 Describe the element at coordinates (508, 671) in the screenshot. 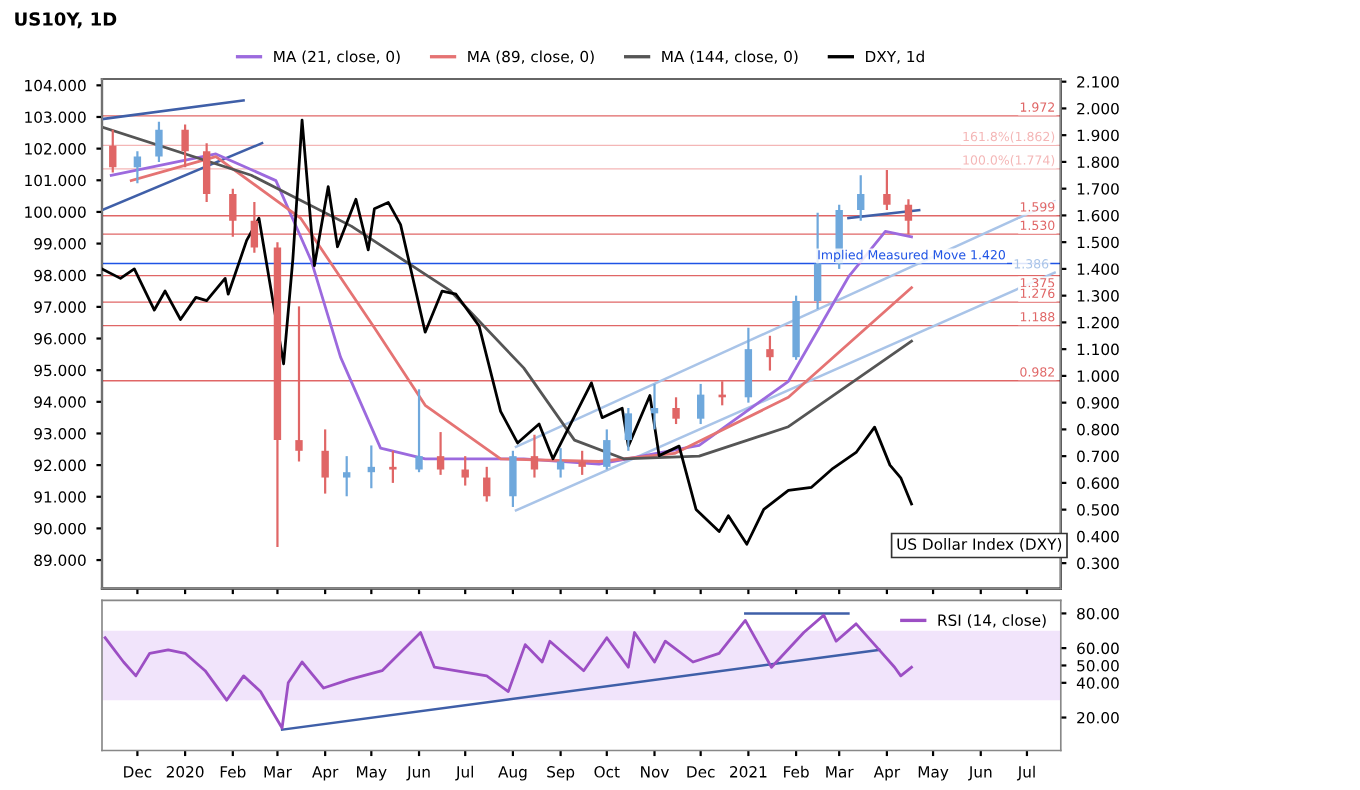

I see `line-series` at that location.